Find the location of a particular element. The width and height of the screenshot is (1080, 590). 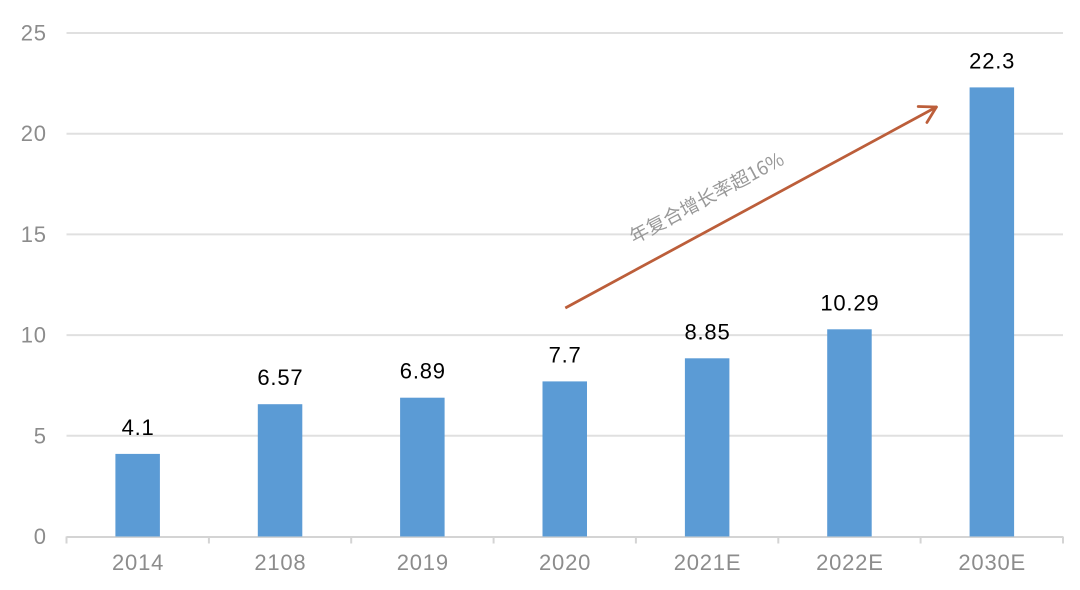

svg-text: 20 is located at coordinates (34, 133).